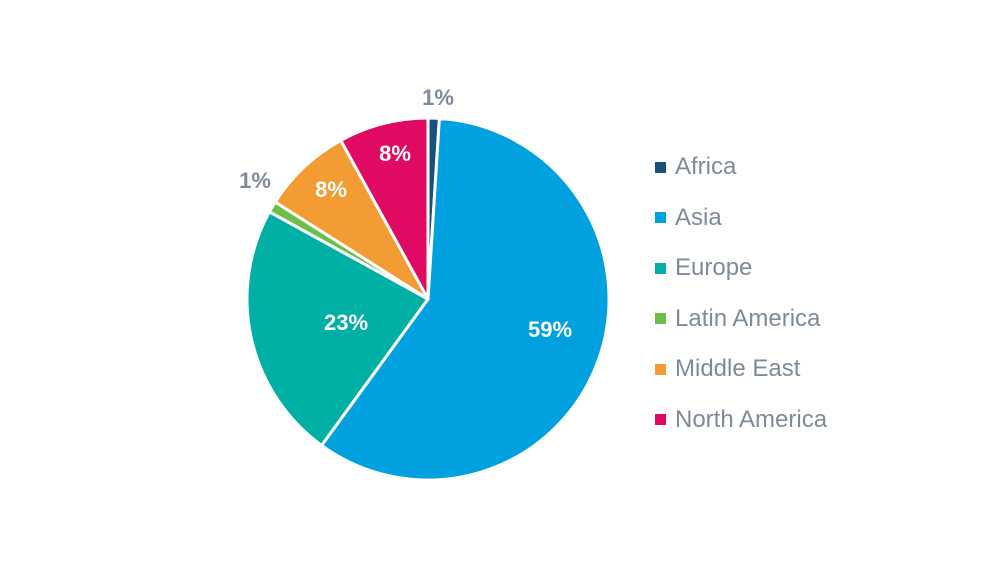 Image resolution: width=1000 pixels, height=568 pixels. Describe the element at coordinates (738, 369) in the screenshot. I see `legend-label-middle-east: Middle East` at that location.